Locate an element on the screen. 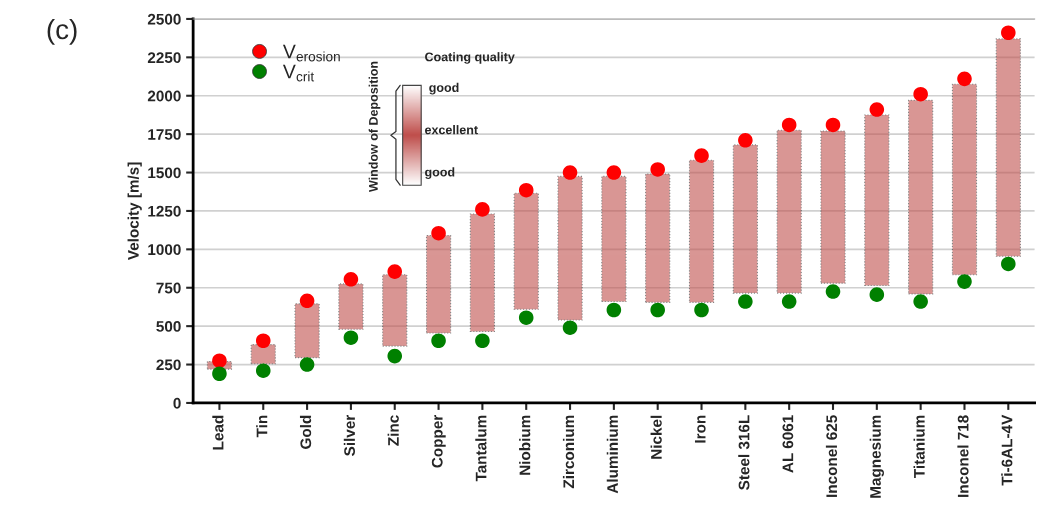 This screenshot has width=1044, height=512. x-tick-label: Magnesium is located at coordinates (876, 456).